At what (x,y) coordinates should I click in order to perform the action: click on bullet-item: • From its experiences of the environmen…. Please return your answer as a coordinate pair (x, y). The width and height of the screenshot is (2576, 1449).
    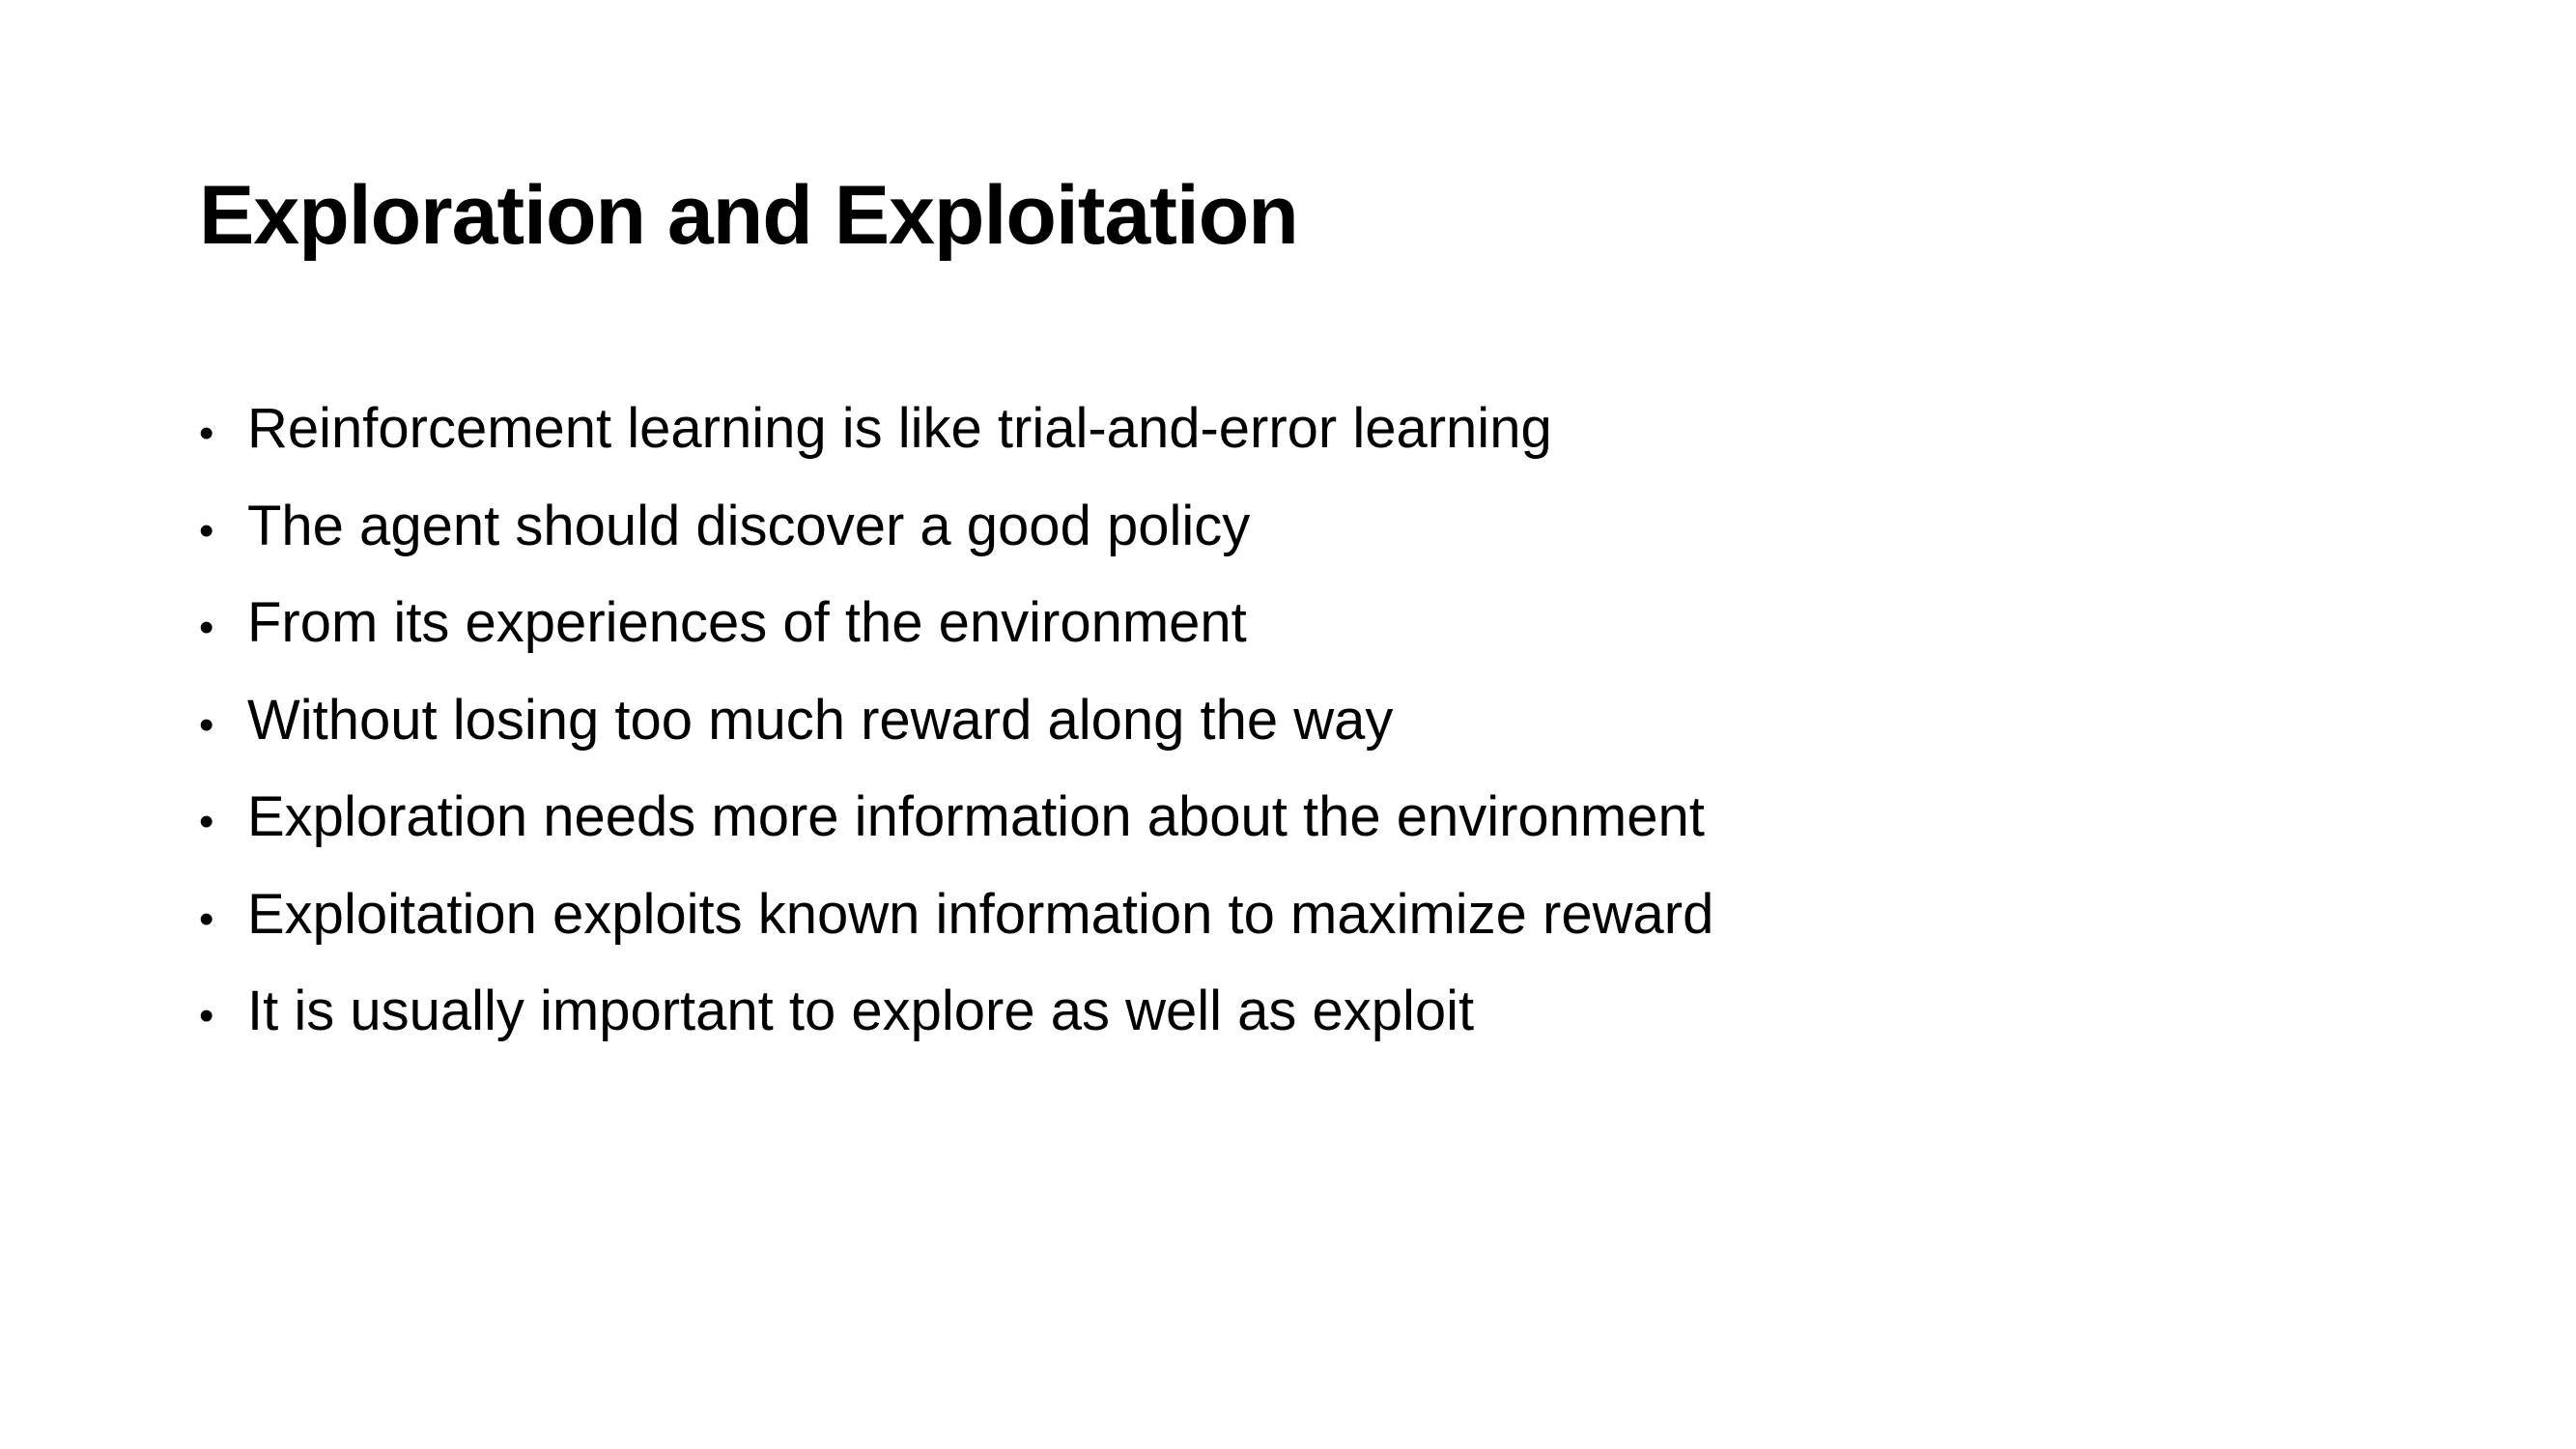
    Looking at the image, I should click on (956, 627).